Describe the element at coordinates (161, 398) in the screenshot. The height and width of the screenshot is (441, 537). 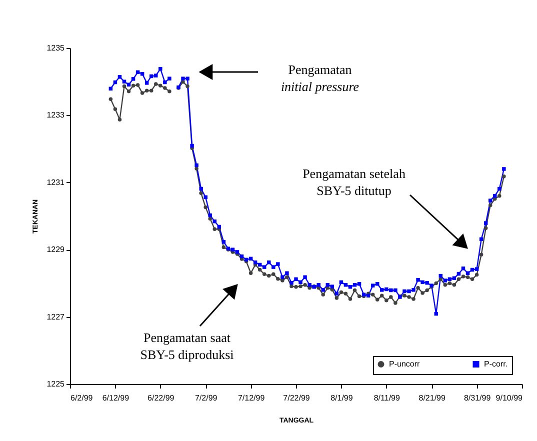
I see `x-tick-label: 6/22/99` at that location.